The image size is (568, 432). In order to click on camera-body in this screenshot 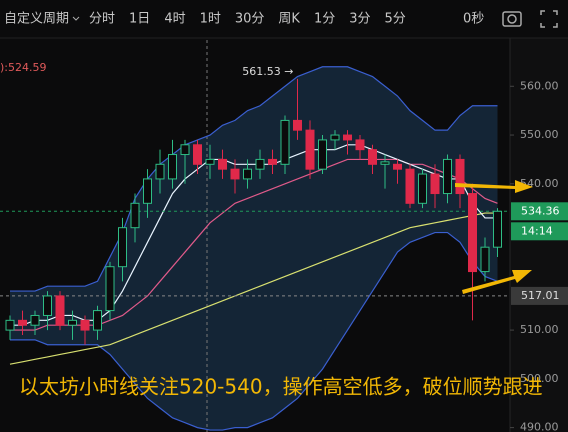, I will do `click(512, 19)`.